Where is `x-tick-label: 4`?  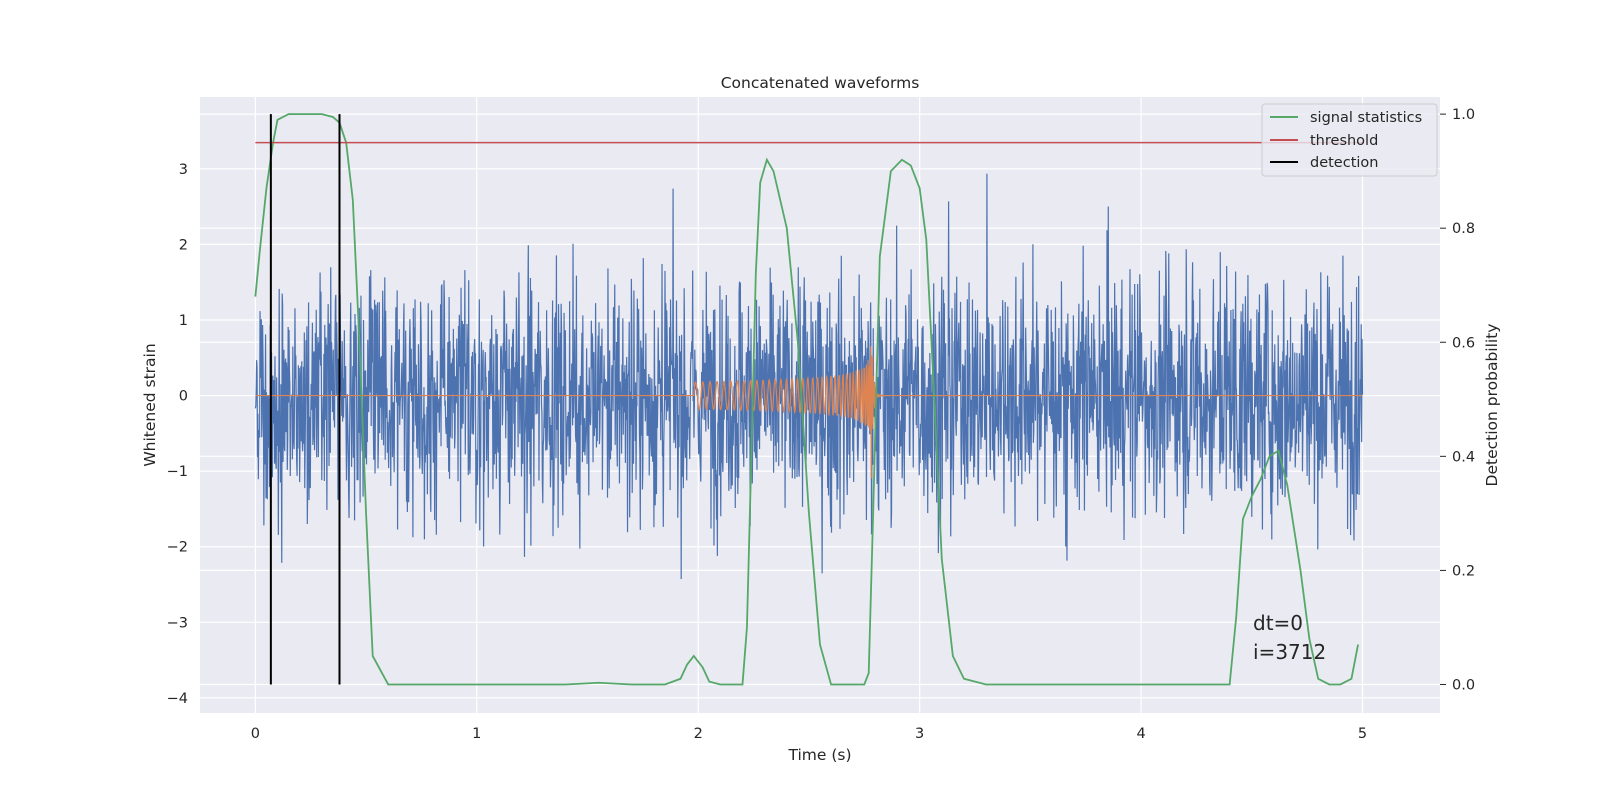 x-tick-label: 4 is located at coordinates (1140, 734).